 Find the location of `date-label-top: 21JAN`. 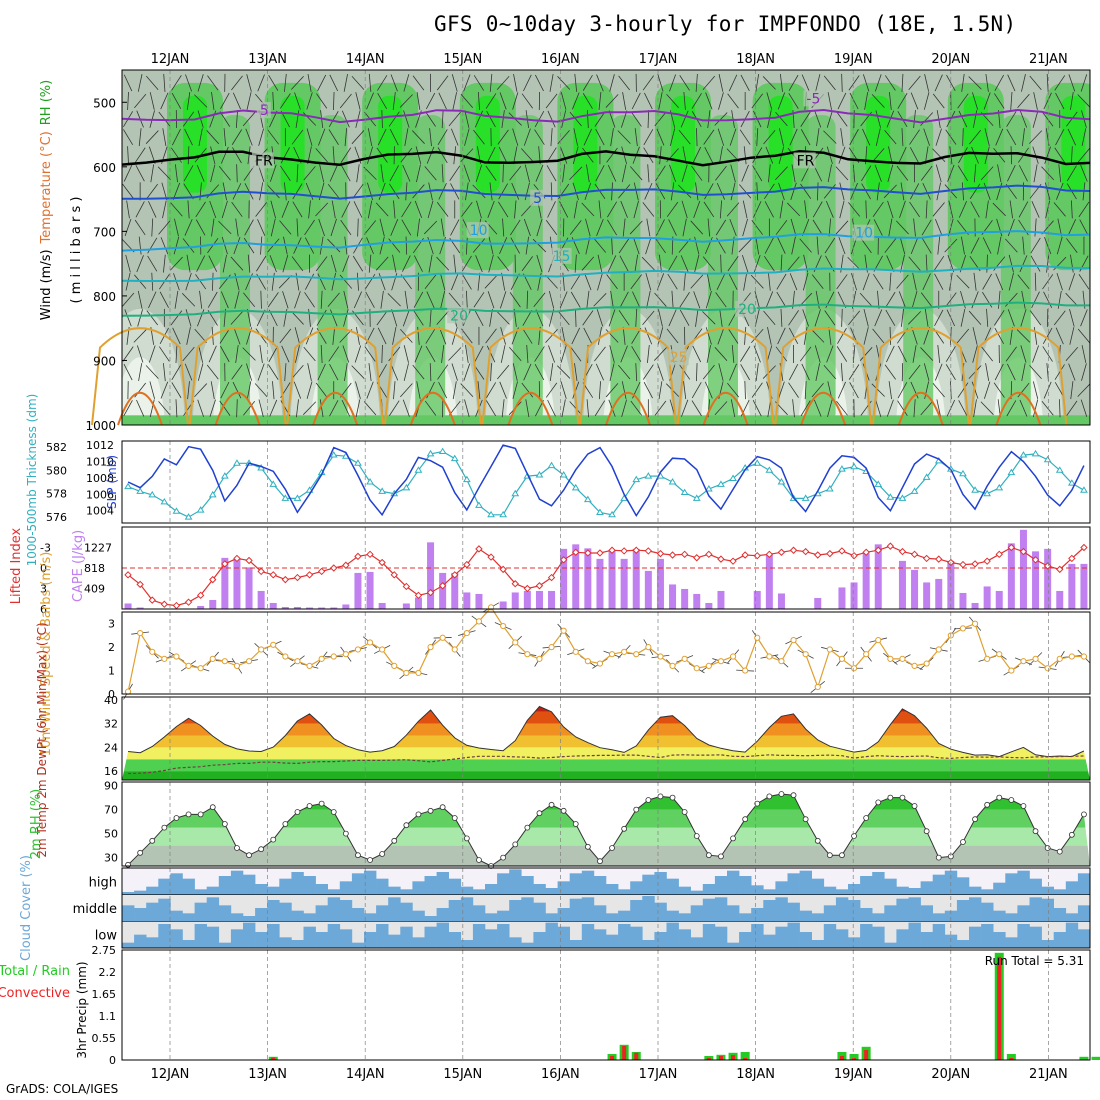

date-label-top: 21JAN is located at coordinates (1048, 59).